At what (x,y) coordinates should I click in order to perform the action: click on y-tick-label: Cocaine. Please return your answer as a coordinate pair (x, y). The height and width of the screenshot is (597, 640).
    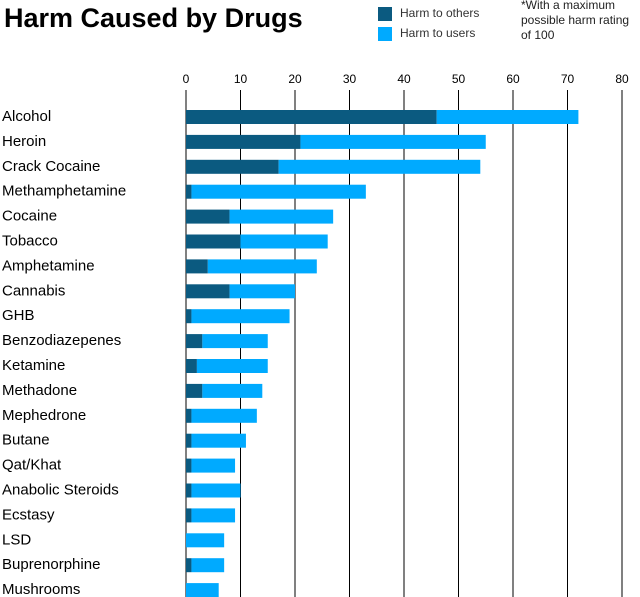
    Looking at the image, I should click on (29, 216).